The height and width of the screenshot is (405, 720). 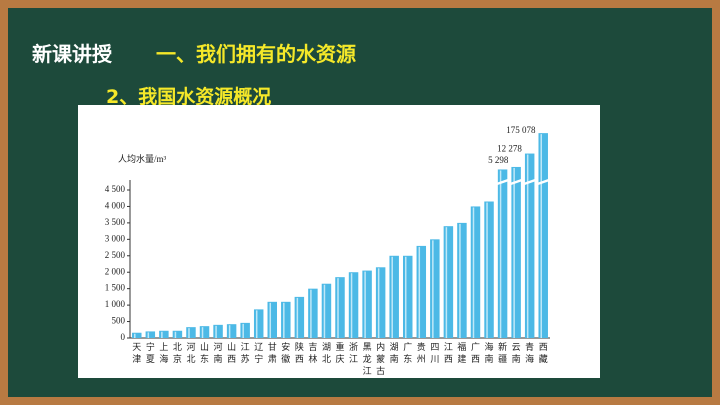 What do you see at coordinates (72, 54) in the screenshot?
I see `slide-title: 新课讲授` at bounding box center [72, 54].